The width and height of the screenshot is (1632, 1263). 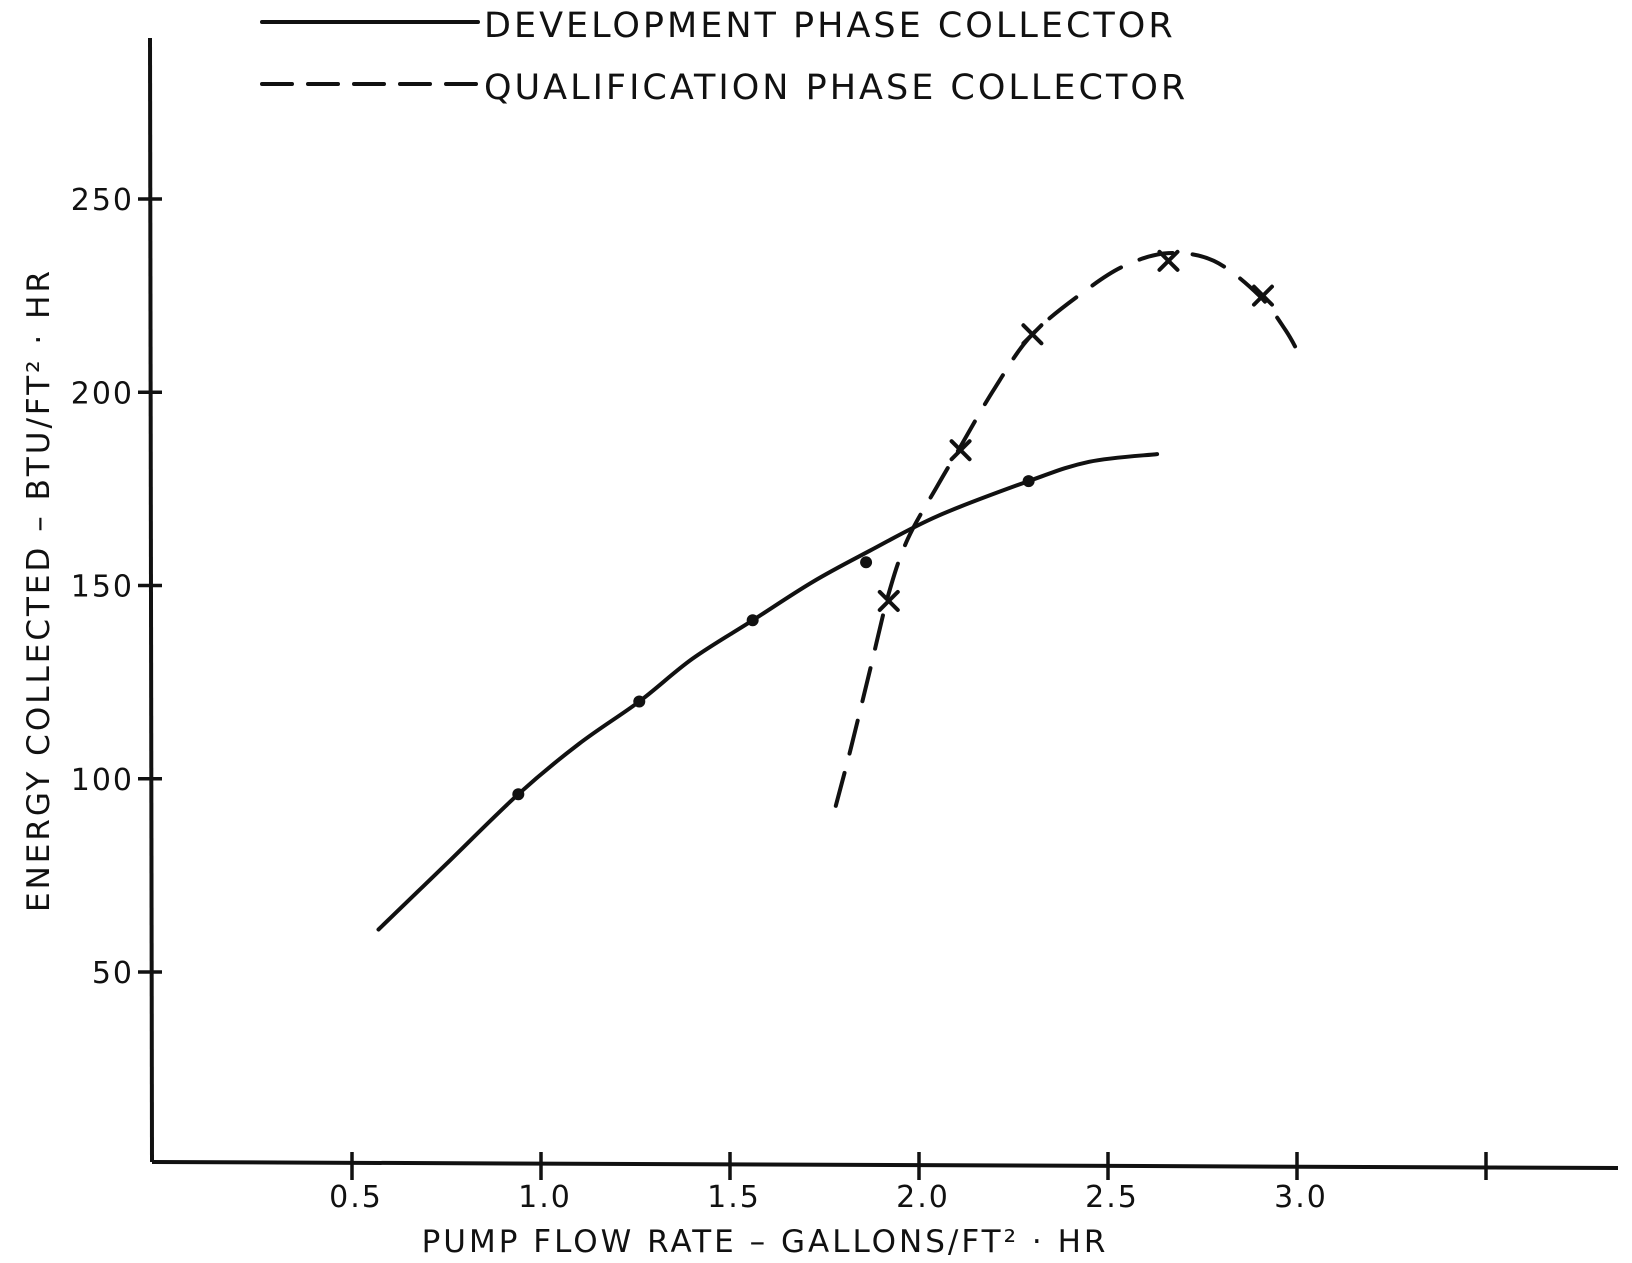 I want to click on y-tick-label: 50, so click(x=113, y=973).